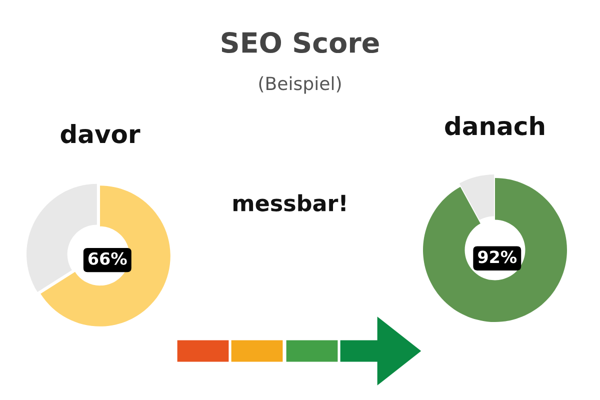 The image size is (600, 400). I want to click on text: (Beispiel), so click(300, 85).